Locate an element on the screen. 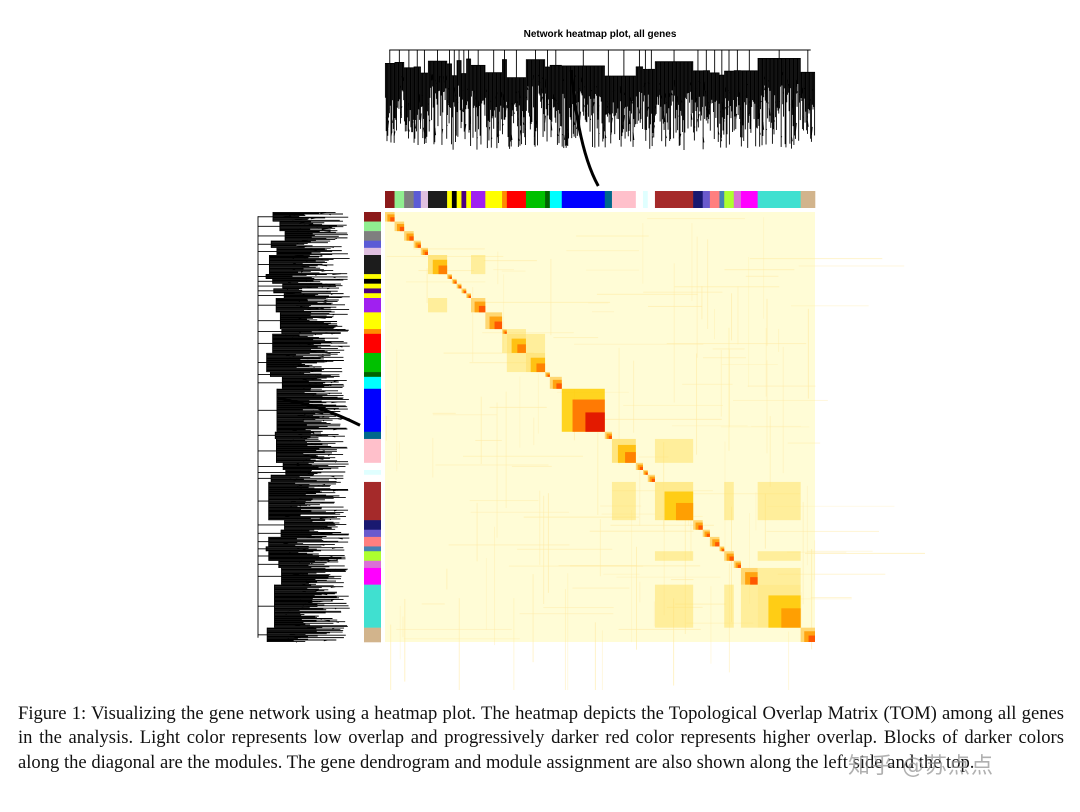 The width and height of the screenshot is (1080, 812). dendro-deep-branch is located at coordinates (319, 411).